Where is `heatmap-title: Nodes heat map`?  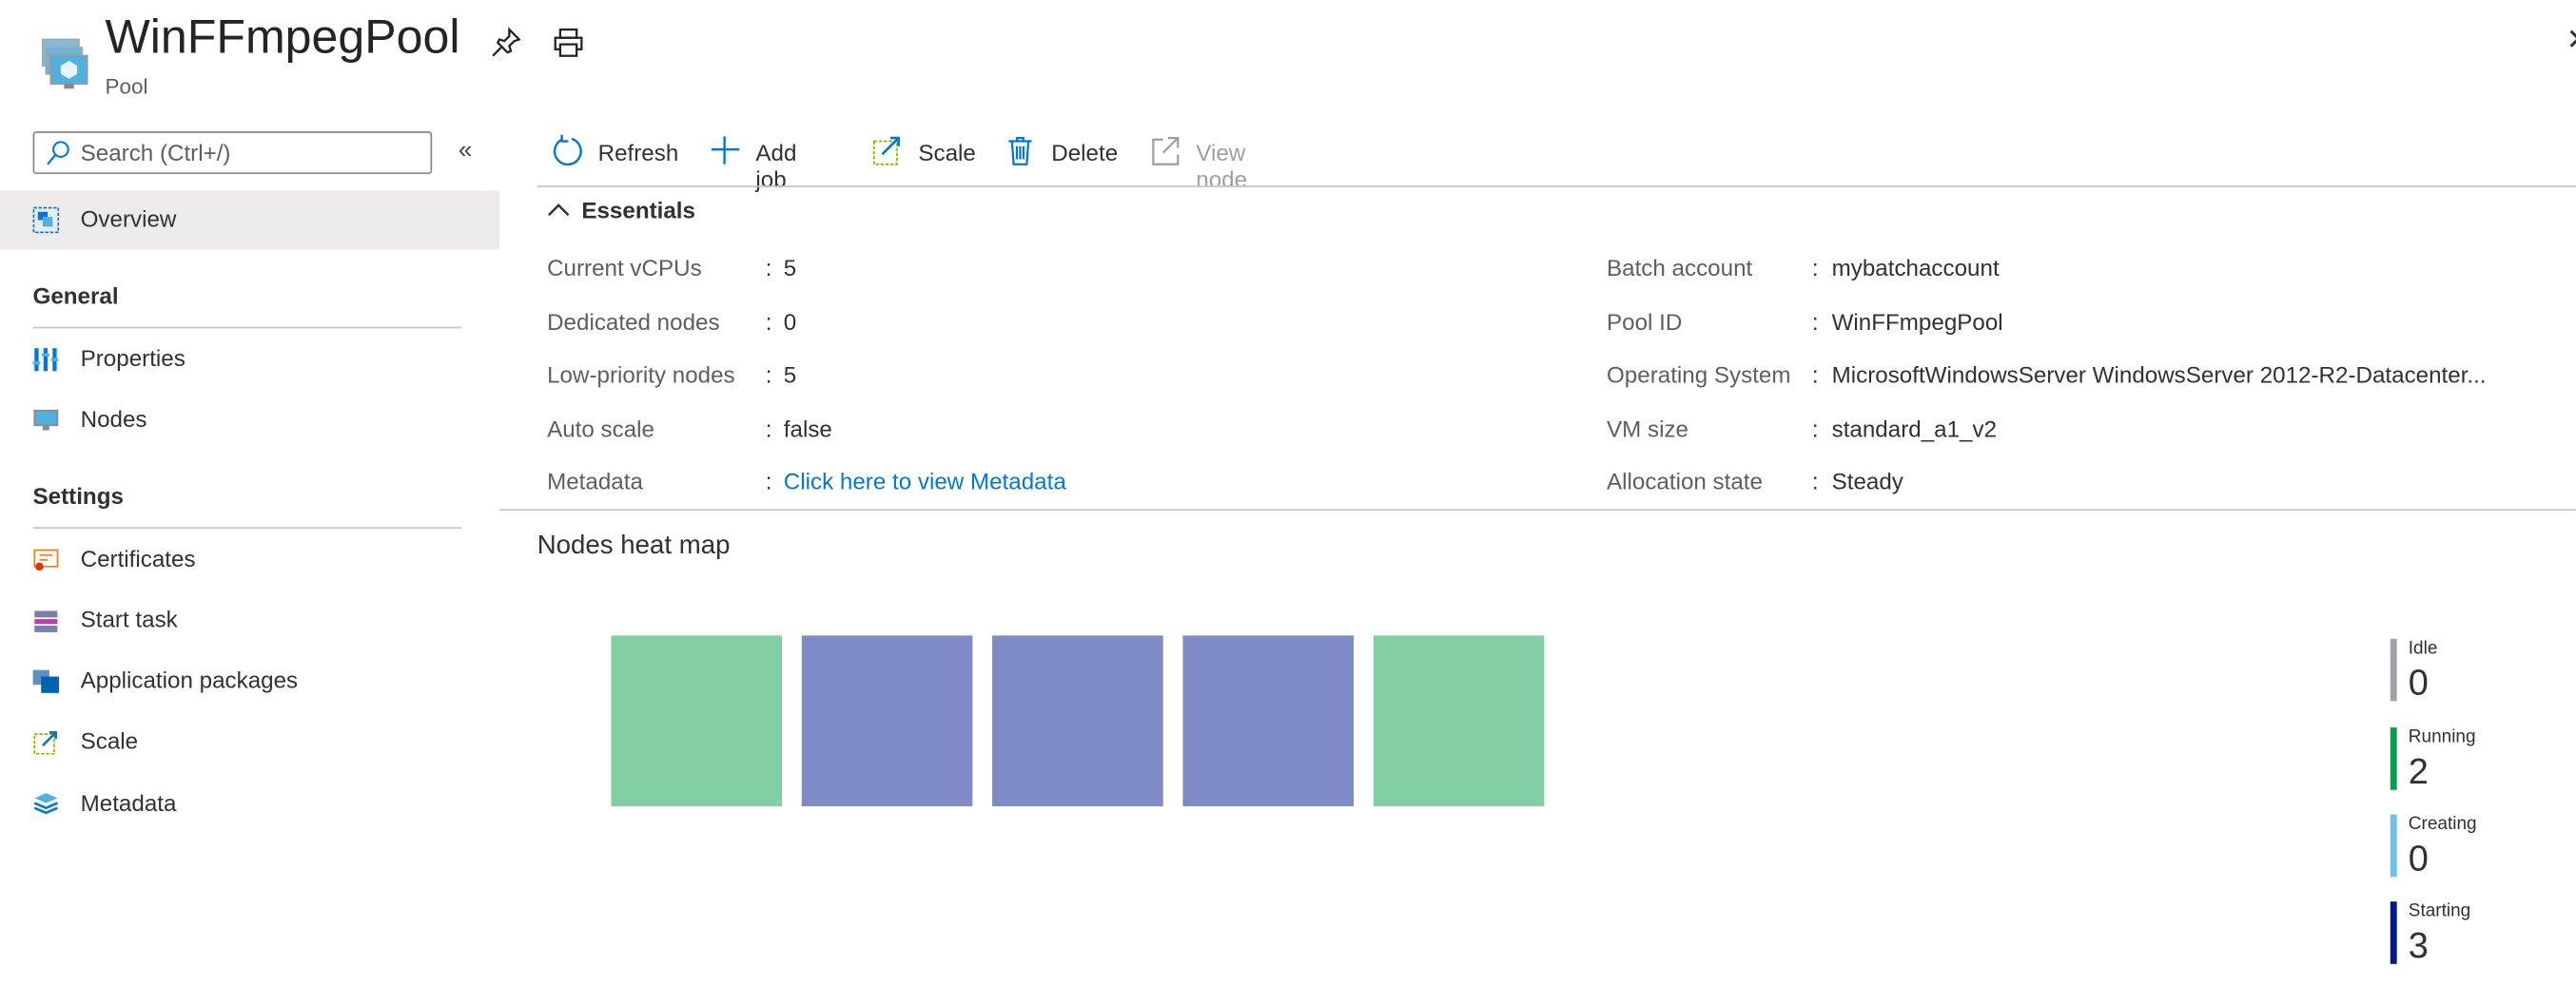
heatmap-title: Nodes heat map is located at coordinates (634, 546).